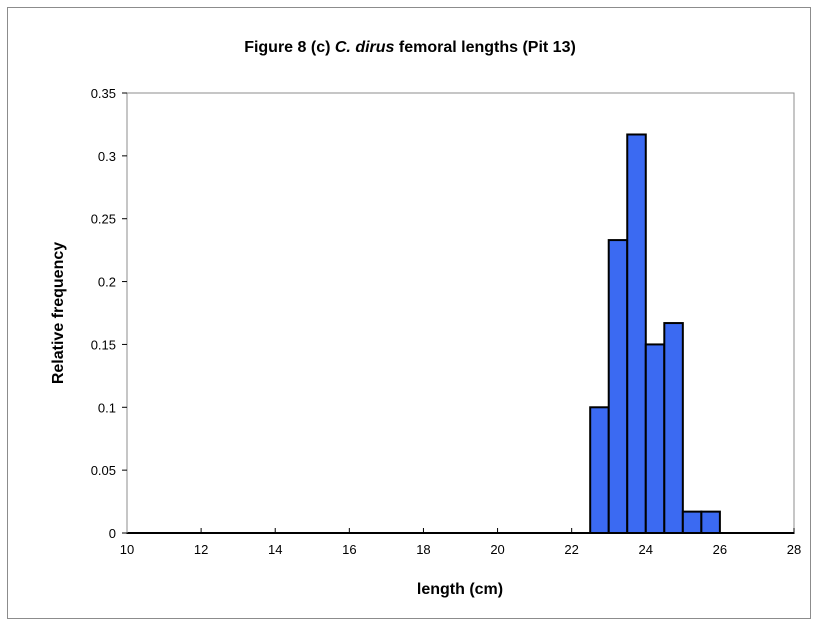 This screenshot has height=627, width=820. I want to click on x-tick-label: 18, so click(423, 549).